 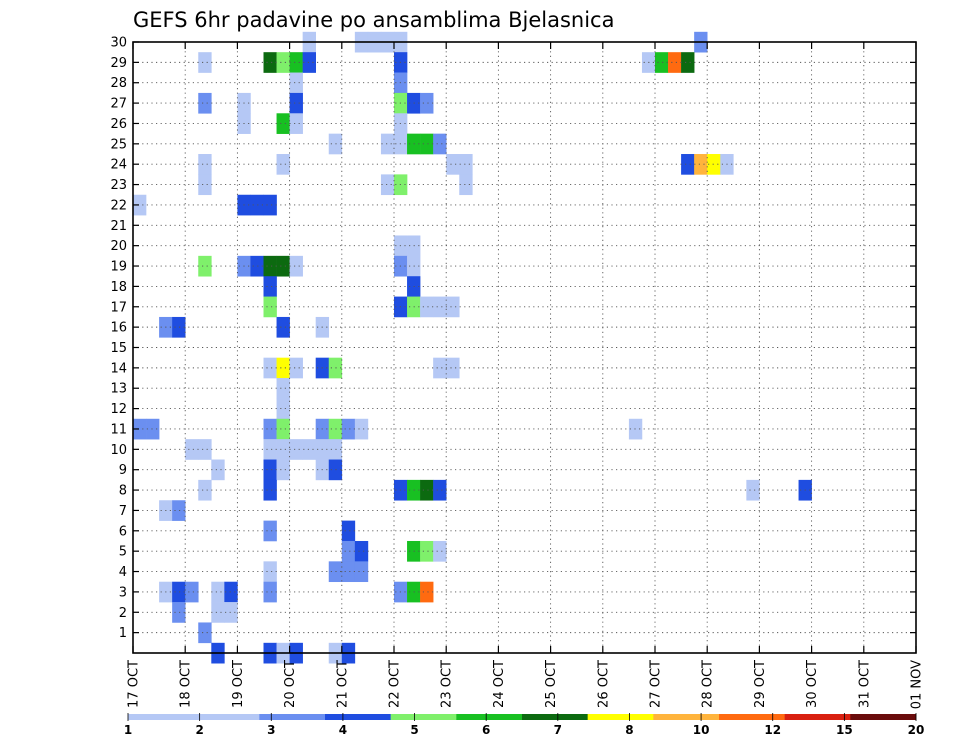 I want to click on y-tick-label: 6, so click(x=123, y=531).